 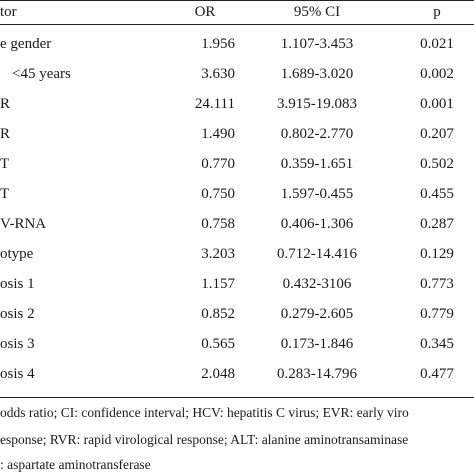 What do you see at coordinates (237, 24) in the screenshot?
I see `table-header-rule` at bounding box center [237, 24].